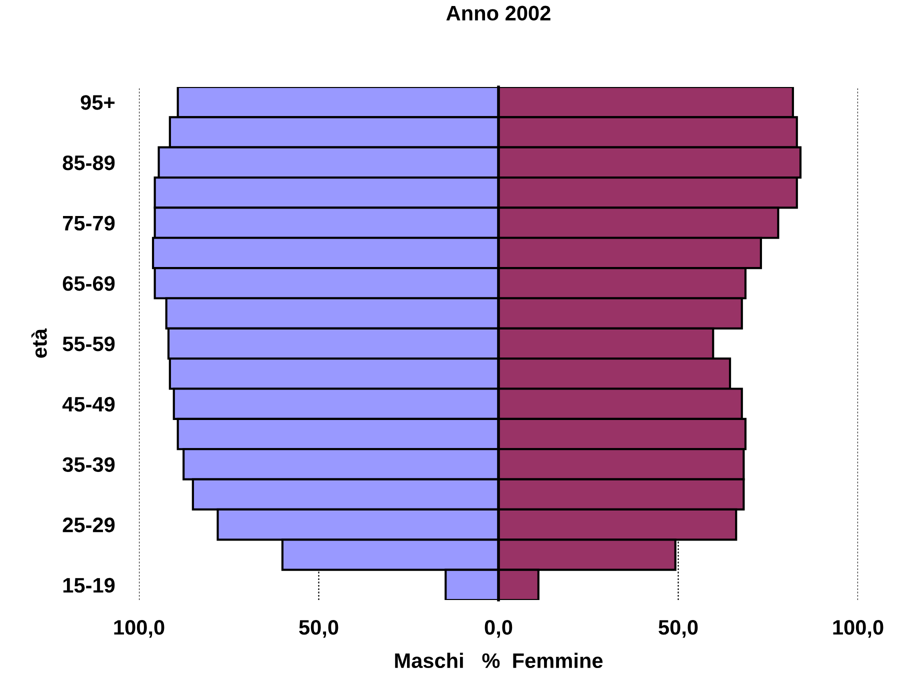  Describe the element at coordinates (88, 344) in the screenshot. I see `y-tick-label: 55-59` at that location.